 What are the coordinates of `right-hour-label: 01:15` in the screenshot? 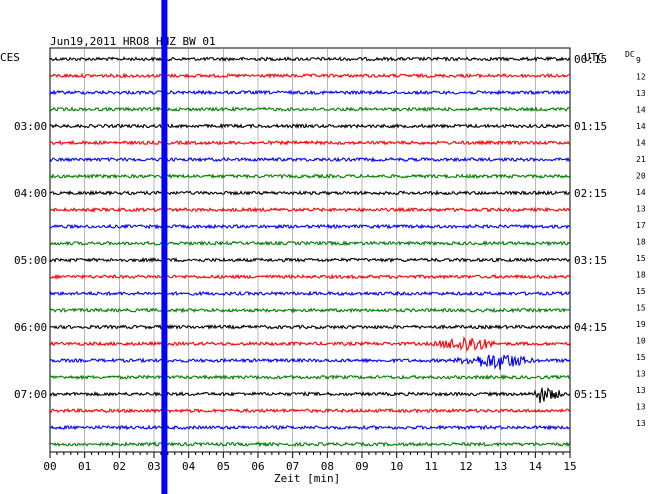 It's located at (590, 126).